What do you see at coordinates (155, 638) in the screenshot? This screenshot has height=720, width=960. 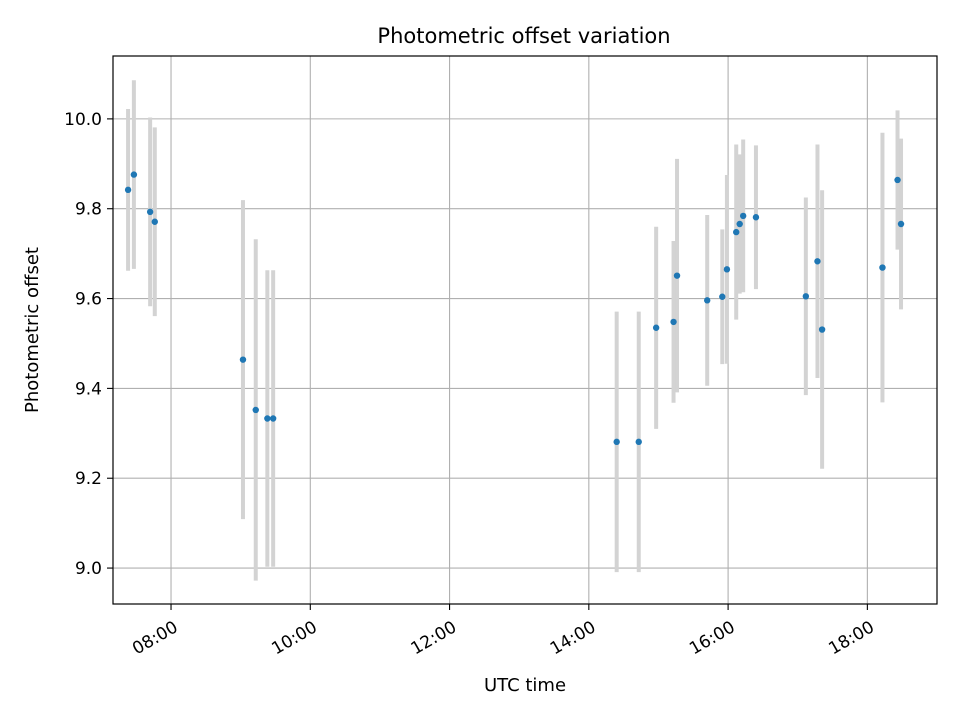 I see `x-tick-label: 08:00` at bounding box center [155, 638].